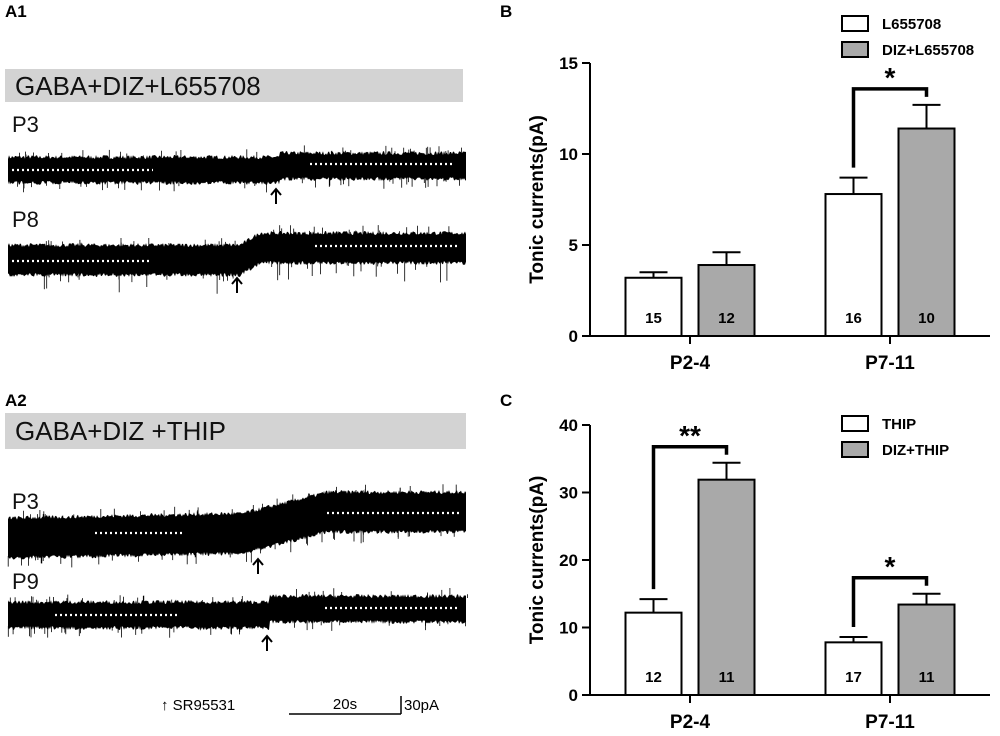  I want to click on trace-label-a2-2: P9, so click(25, 581).